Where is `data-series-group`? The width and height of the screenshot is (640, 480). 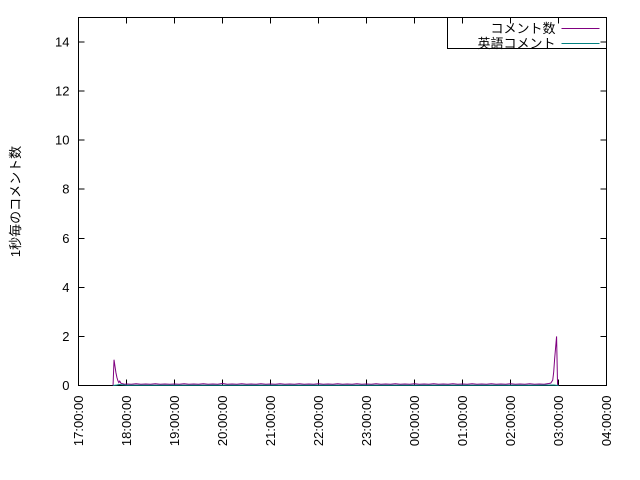
data-series-group is located at coordinates (335, 361).